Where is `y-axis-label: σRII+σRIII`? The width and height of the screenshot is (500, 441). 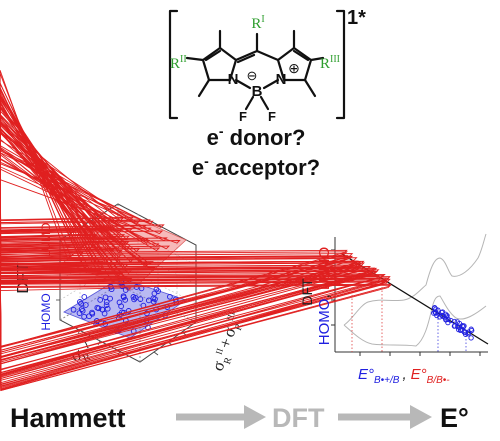 y-axis-label: σRII+σRIII is located at coordinates (228, 342).